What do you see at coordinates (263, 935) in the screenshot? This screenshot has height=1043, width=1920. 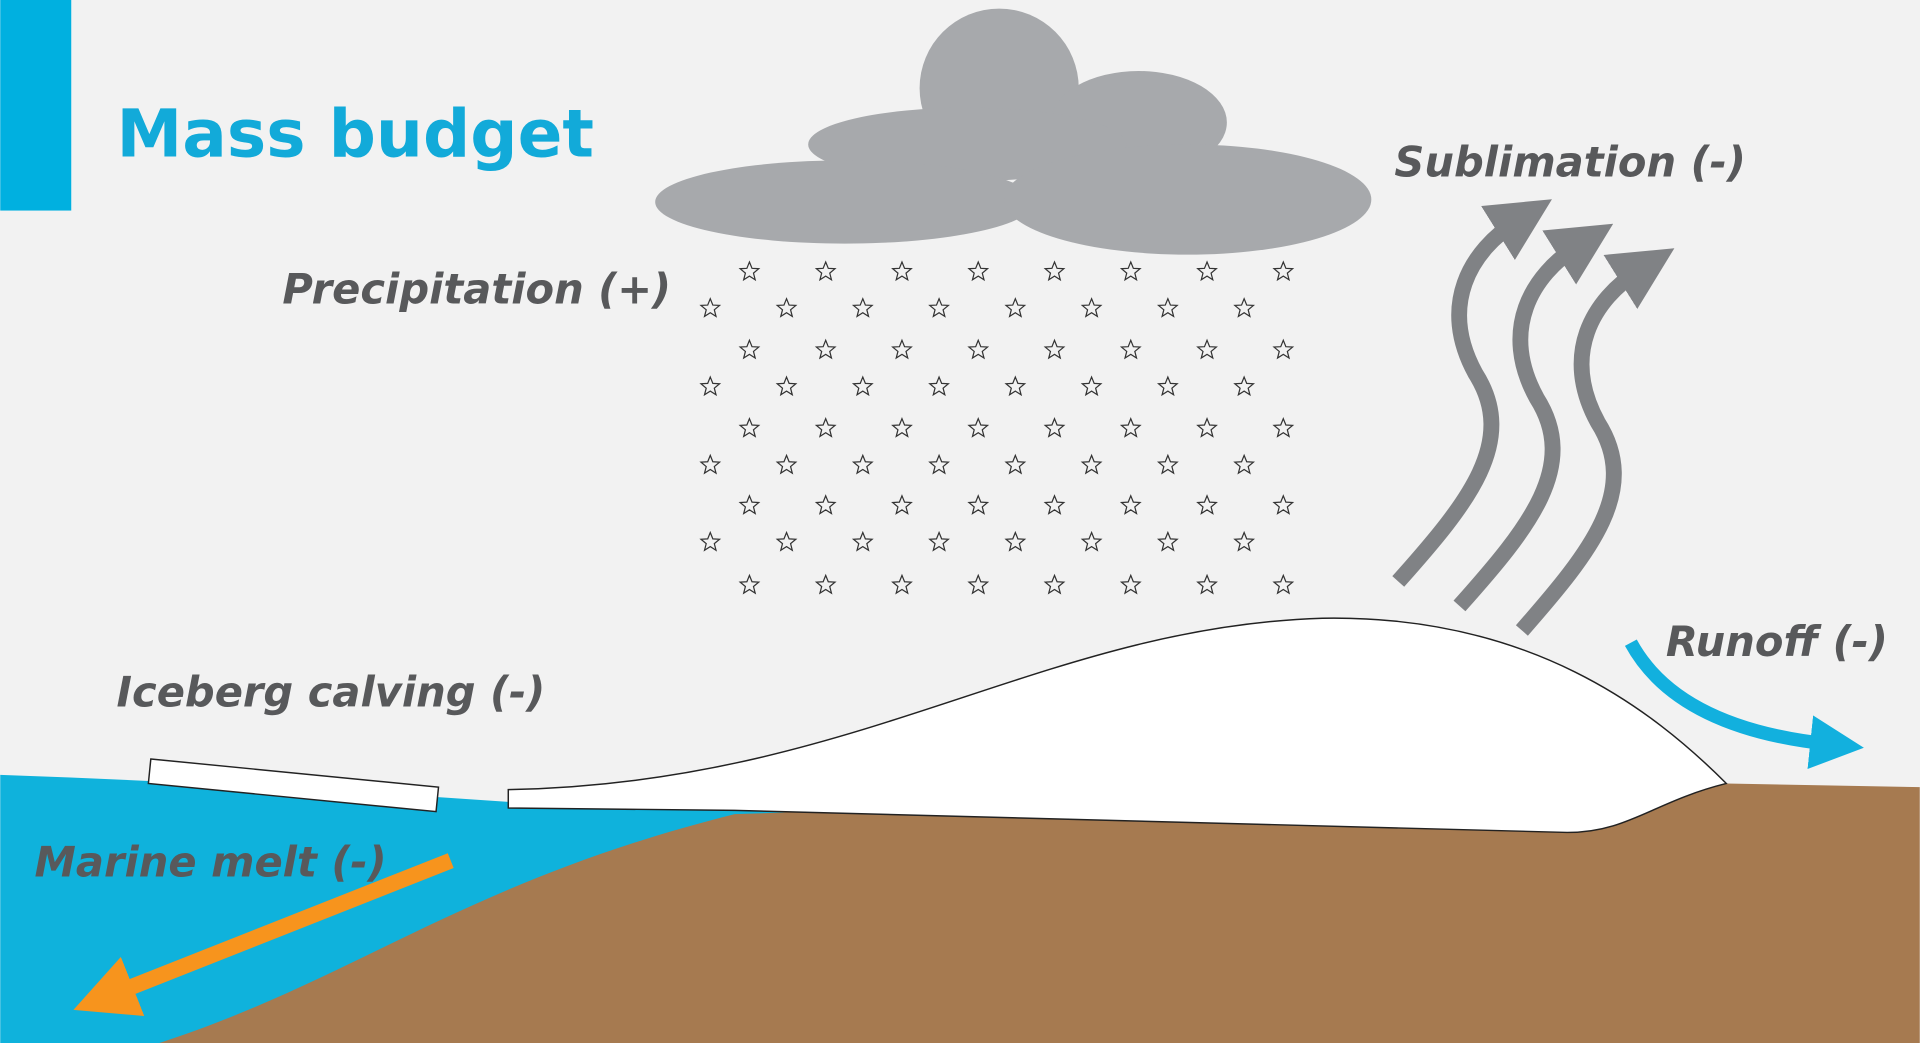 I see `marine-melt-arrow` at bounding box center [263, 935].